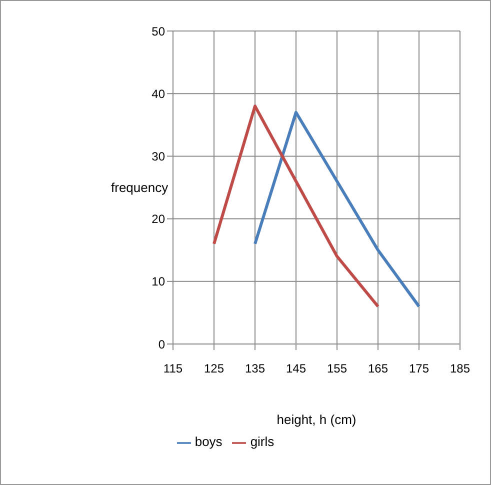 Image resolution: width=491 pixels, height=485 pixels. Describe the element at coordinates (262, 441) in the screenshot. I see `legend-label: girls` at that location.